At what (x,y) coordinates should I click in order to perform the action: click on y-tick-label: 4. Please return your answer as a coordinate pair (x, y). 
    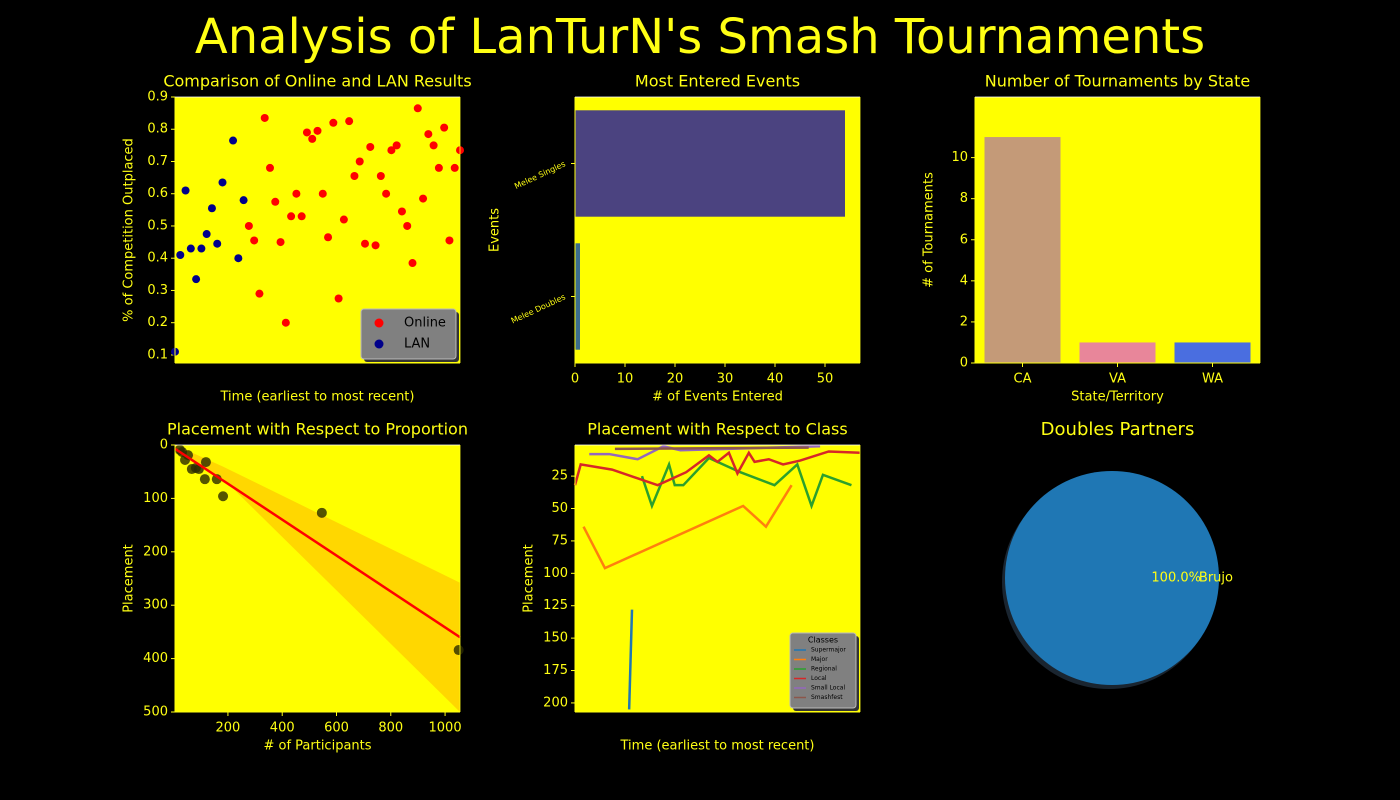
    Looking at the image, I should click on (964, 280).